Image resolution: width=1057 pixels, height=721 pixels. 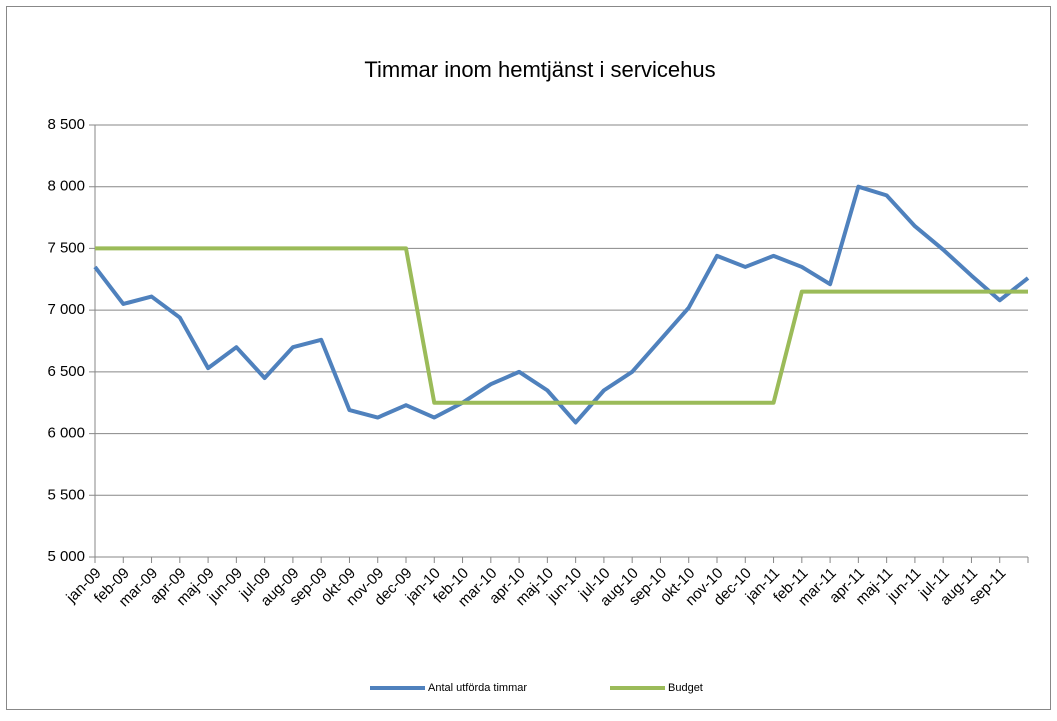 What do you see at coordinates (685, 688) in the screenshot?
I see `legend-label: Budget` at bounding box center [685, 688].